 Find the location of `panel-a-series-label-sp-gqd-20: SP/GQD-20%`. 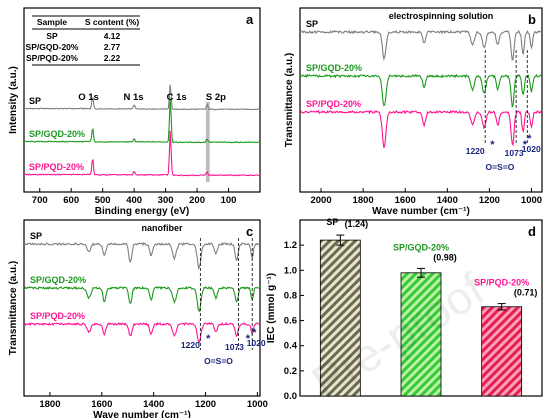

panel-a-series-label-sp-gqd-20: SP/GQD-20% is located at coordinates (57, 134).